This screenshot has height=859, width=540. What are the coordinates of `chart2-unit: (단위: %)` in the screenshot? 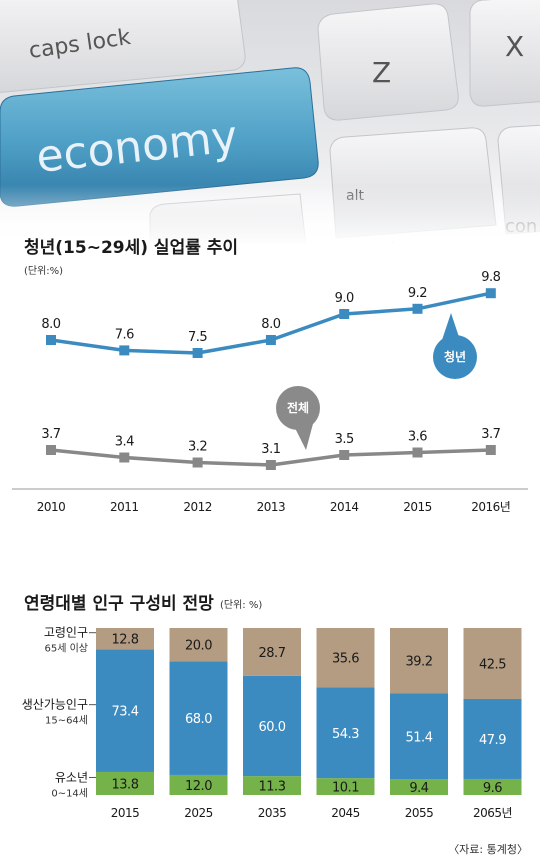 It's located at (241, 604).